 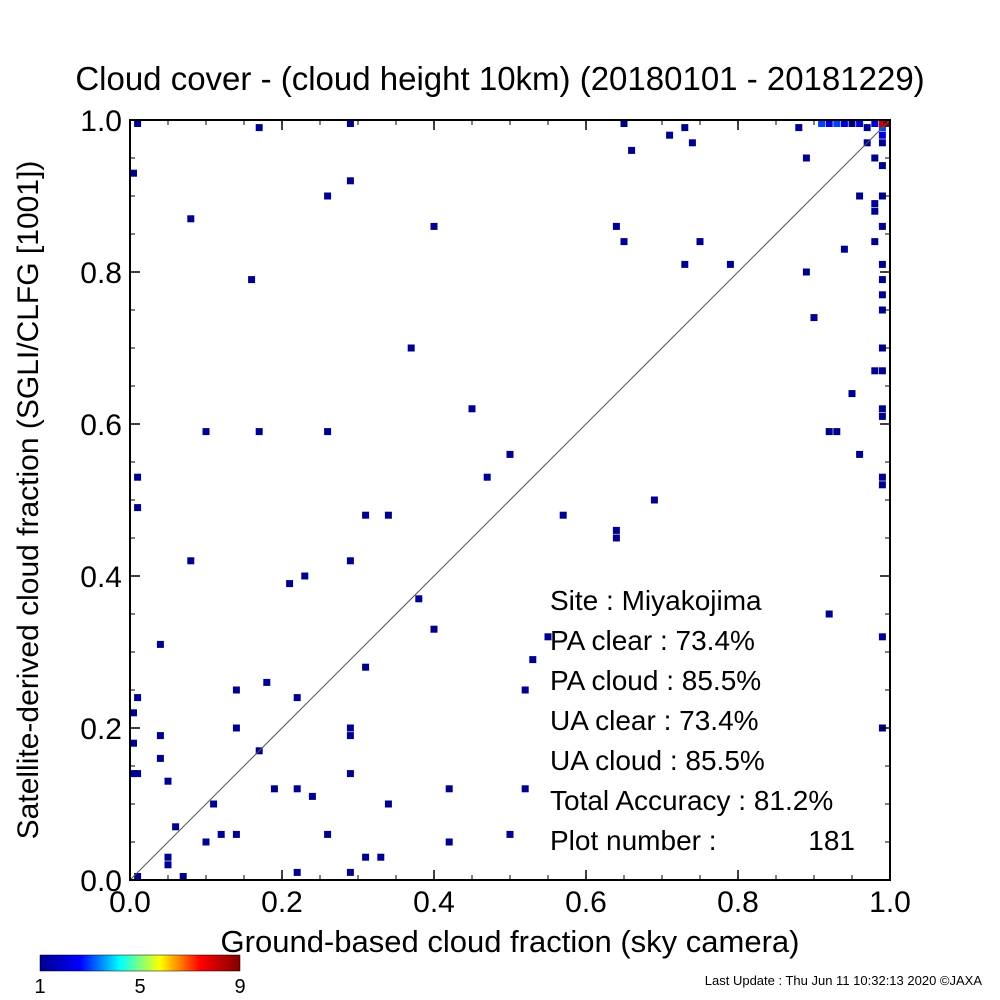 What do you see at coordinates (130, 902) in the screenshot?
I see `x-tick-label: 0.0` at bounding box center [130, 902].